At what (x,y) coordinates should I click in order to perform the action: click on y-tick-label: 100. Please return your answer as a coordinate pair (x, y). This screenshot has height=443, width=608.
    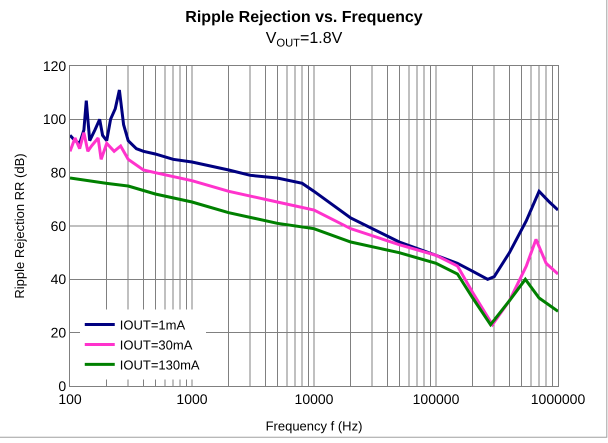
    Looking at the image, I should click on (54, 119).